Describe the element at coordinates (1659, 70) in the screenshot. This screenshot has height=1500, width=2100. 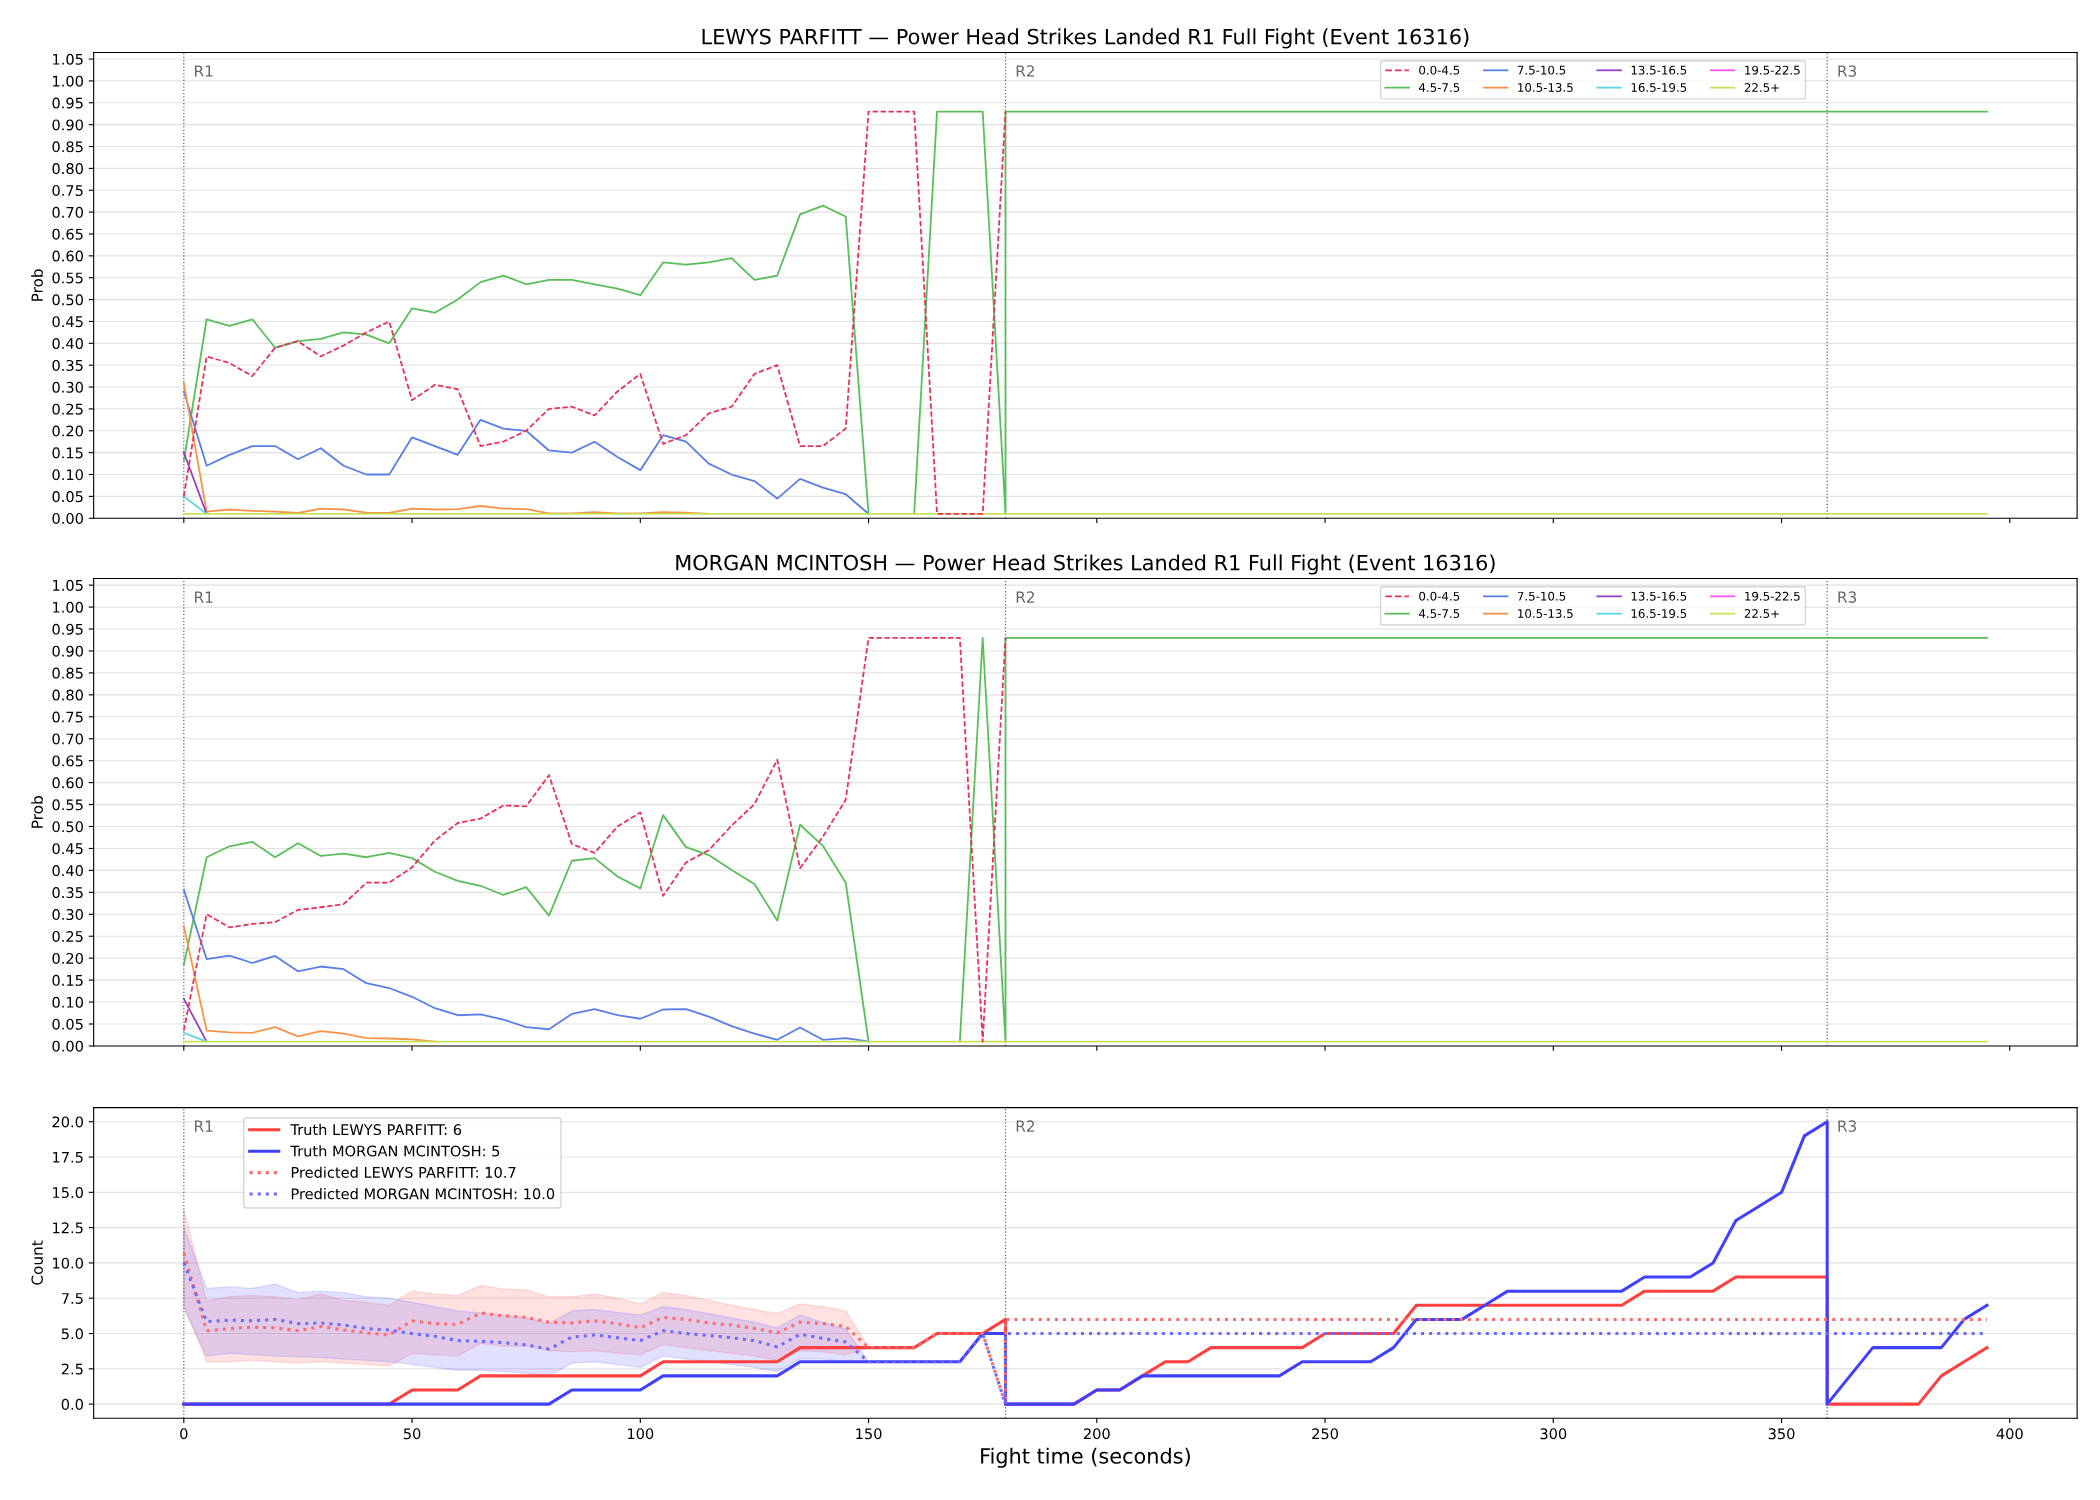
I see `legend-label: 13.5-16.5` at that location.